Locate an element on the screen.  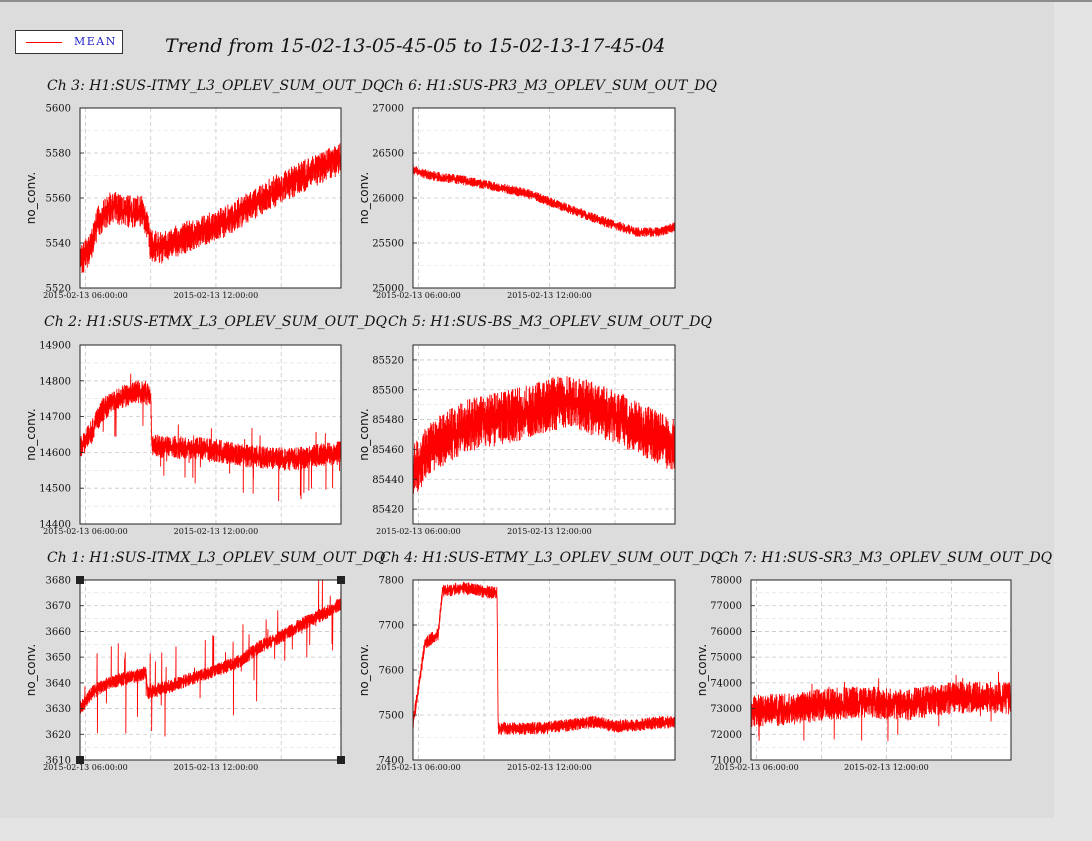
y-tick-label: 85480 is located at coordinates (388, 420).